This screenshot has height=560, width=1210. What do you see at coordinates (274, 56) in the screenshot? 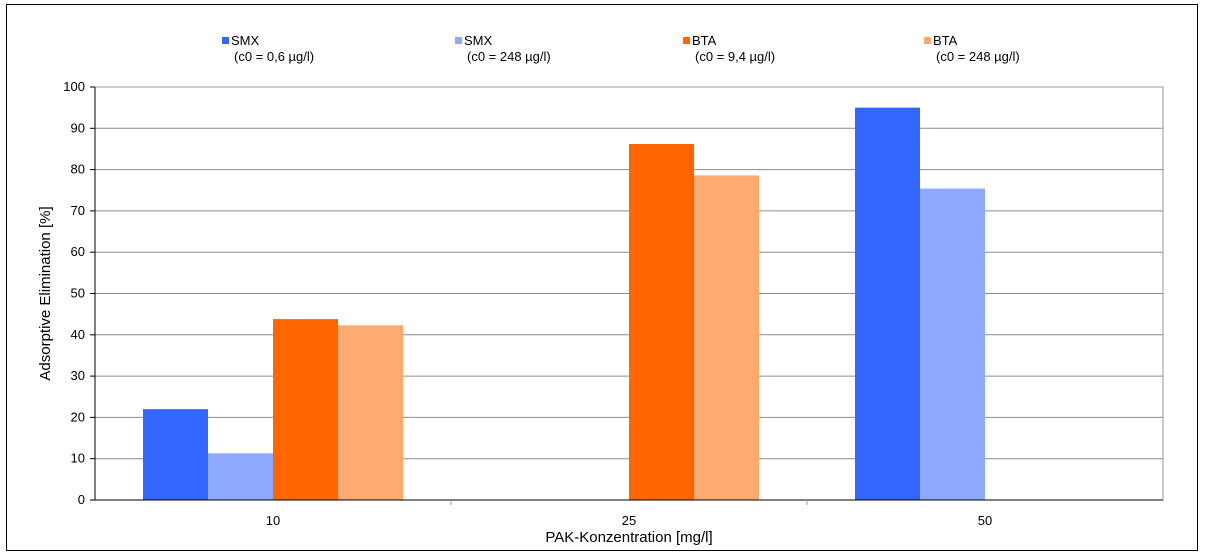
I see `legend-note-0: (c0 = 0,6 µg/l)` at bounding box center [274, 56].